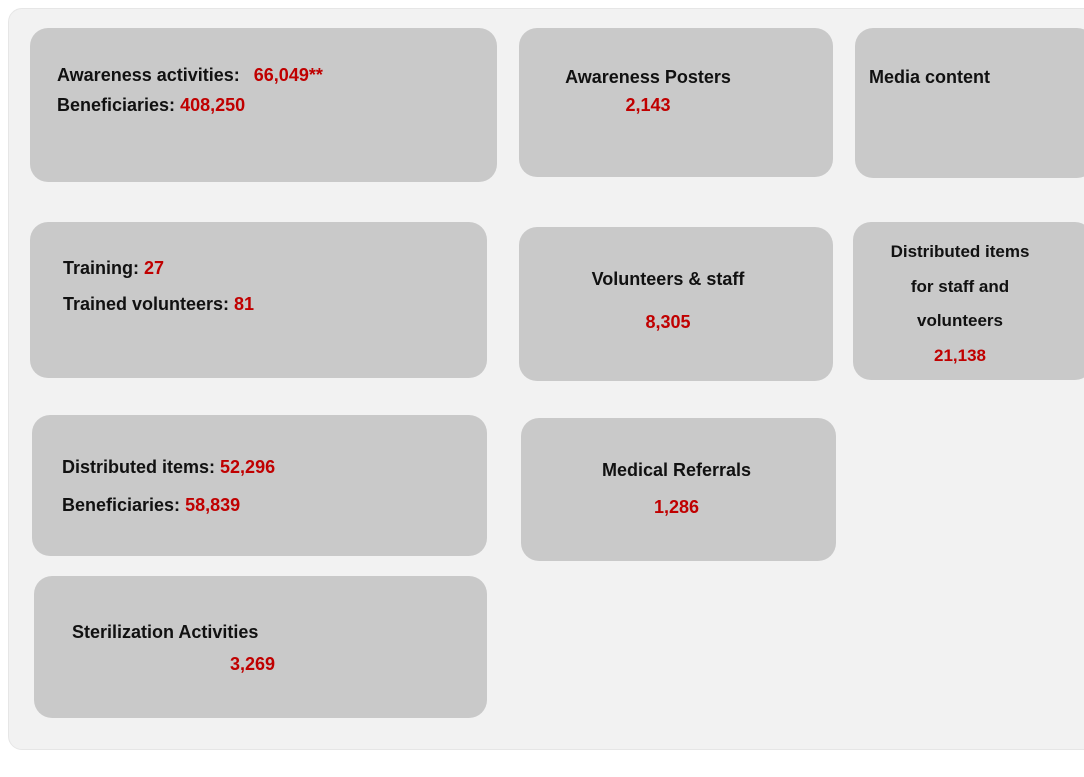 This screenshot has width=1084, height=777. I want to click on stat-value: 21,138, so click(960, 355).